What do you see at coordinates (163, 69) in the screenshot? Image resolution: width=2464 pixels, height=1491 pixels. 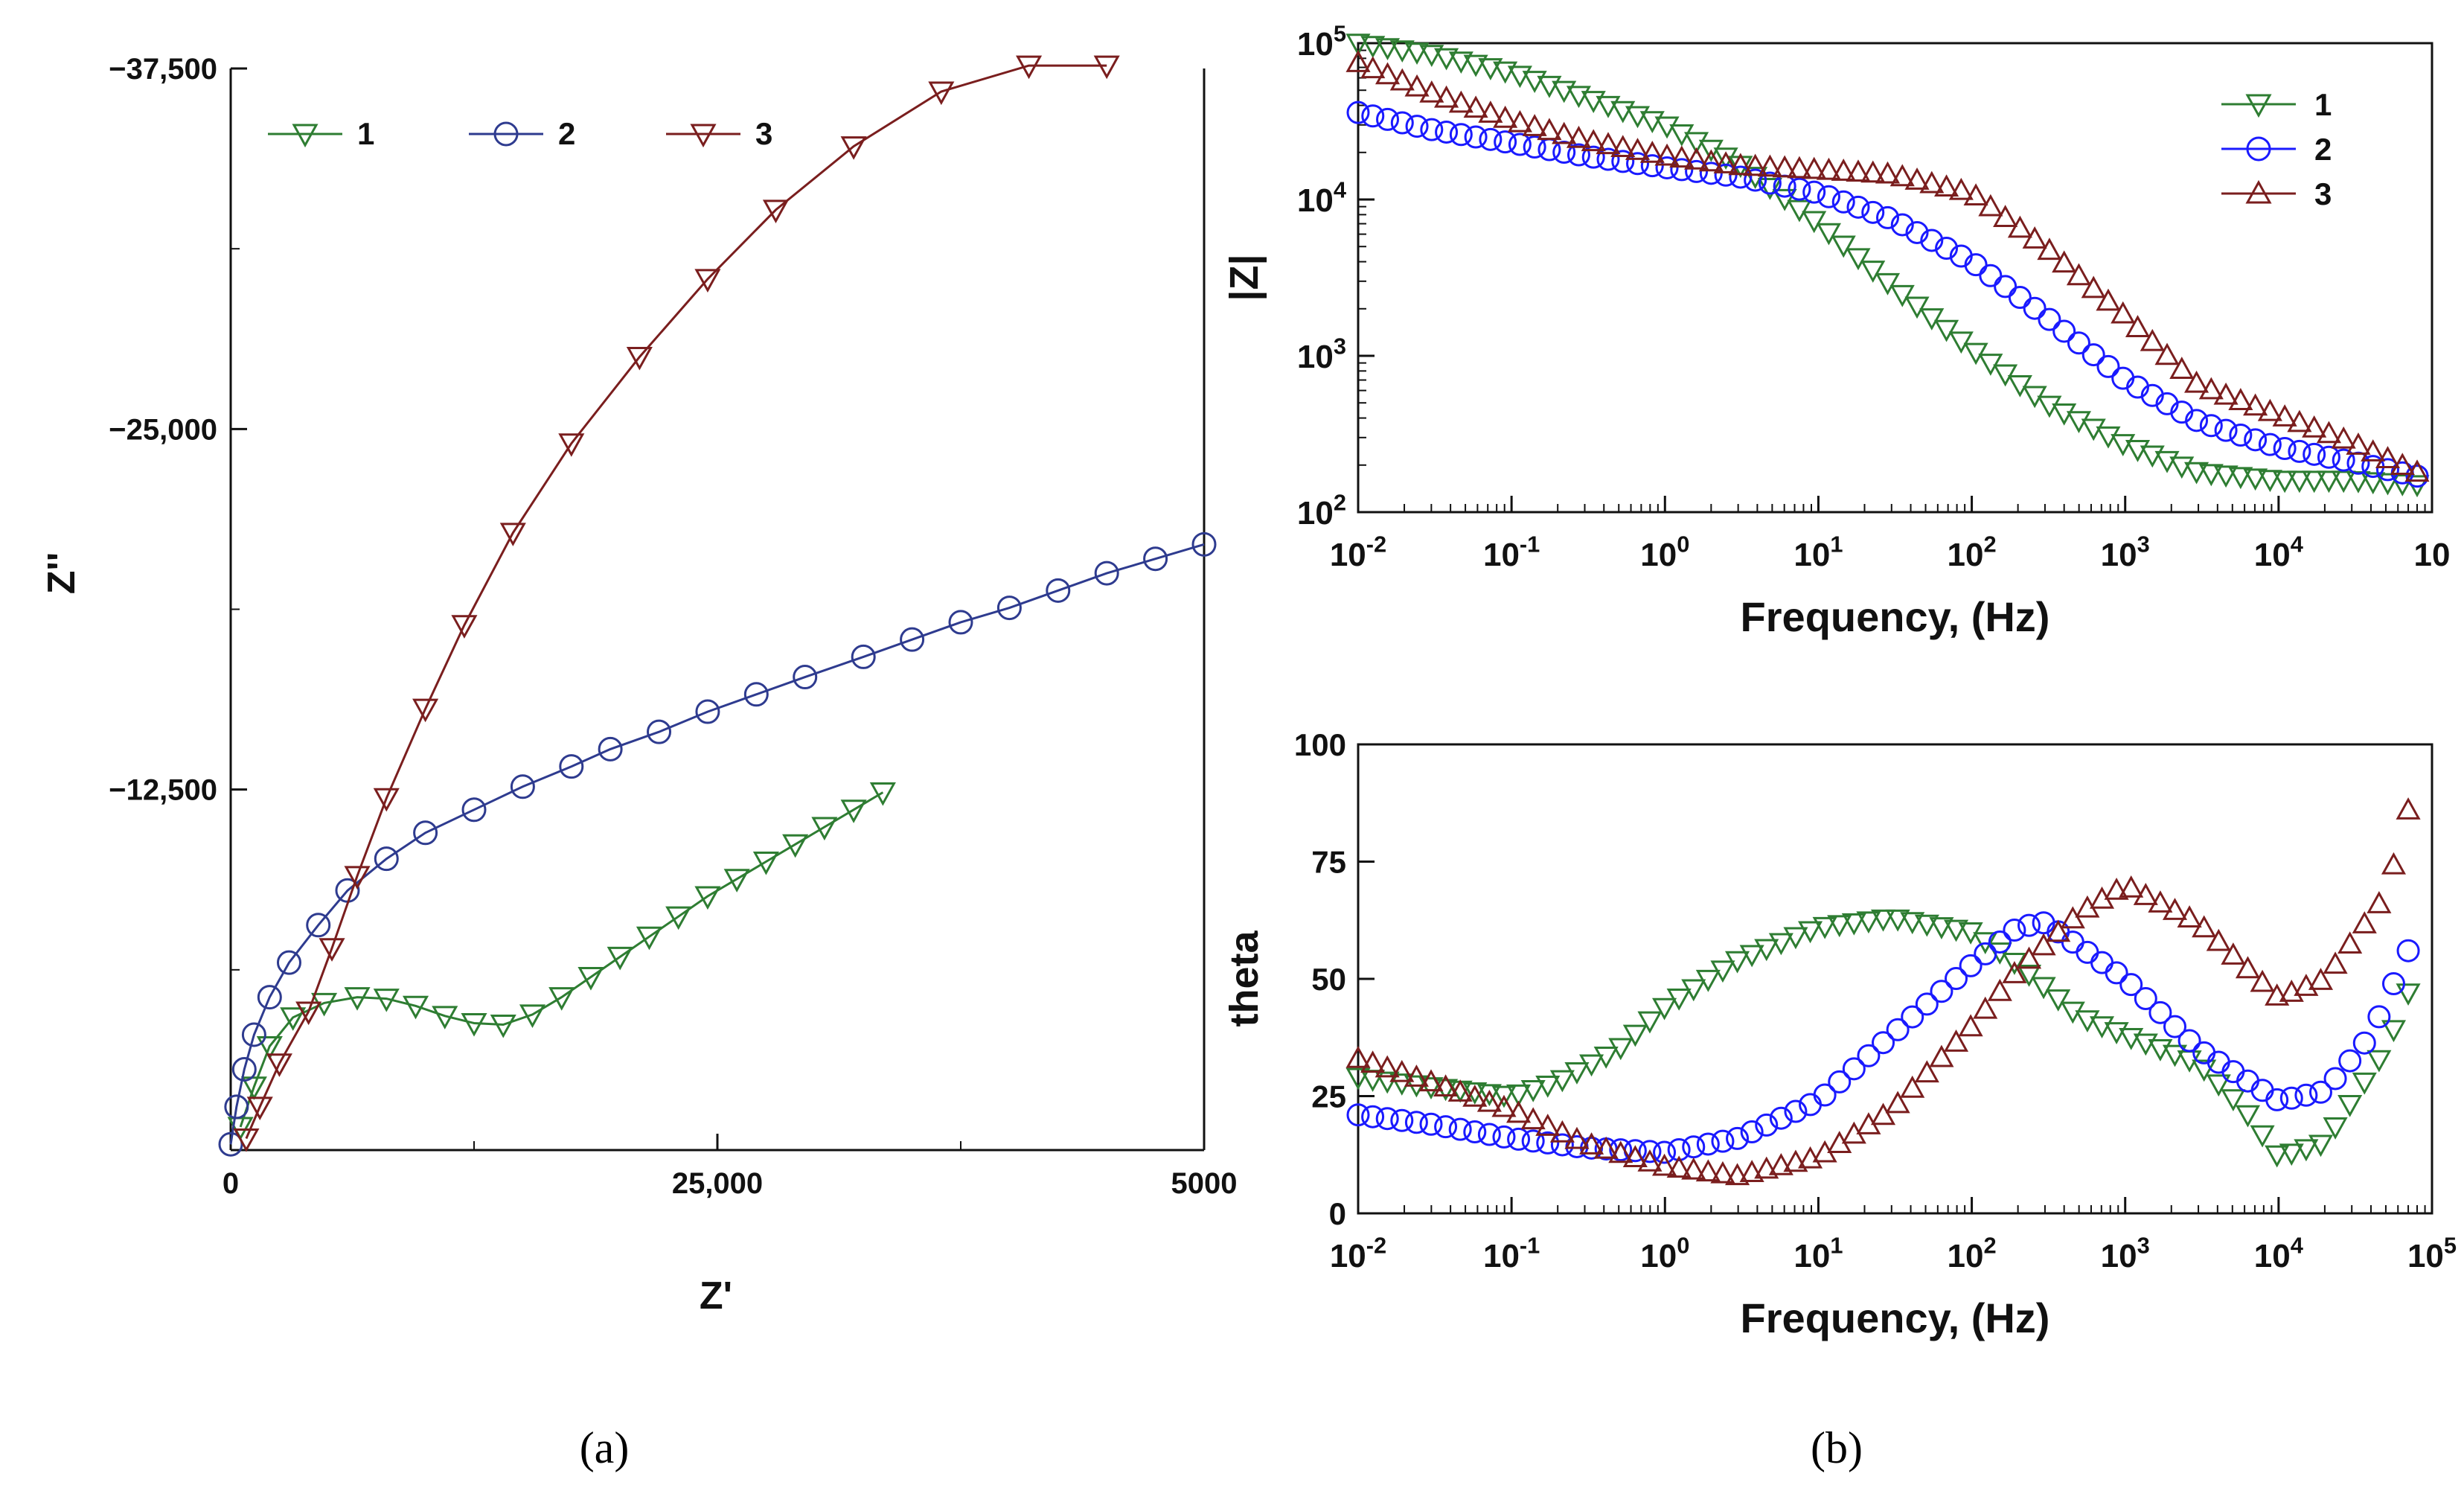 I see `y-tick-label: −37,500` at bounding box center [163, 69].